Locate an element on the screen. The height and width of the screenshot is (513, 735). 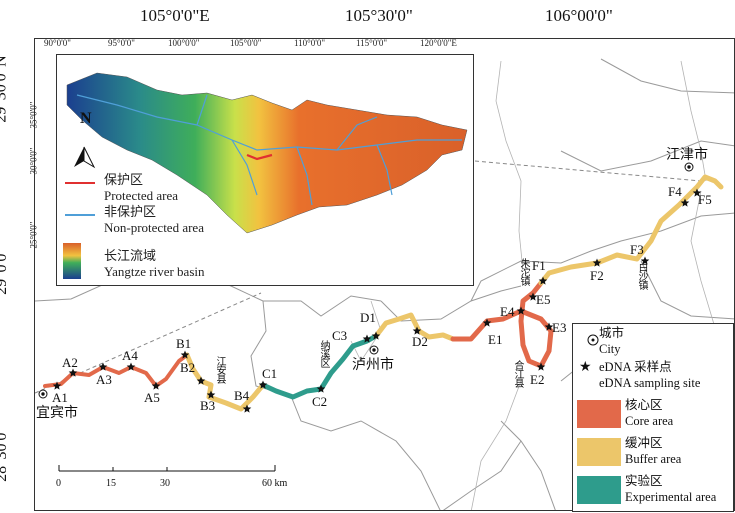
site-label-f3: F3 is located at coordinates (637, 249).